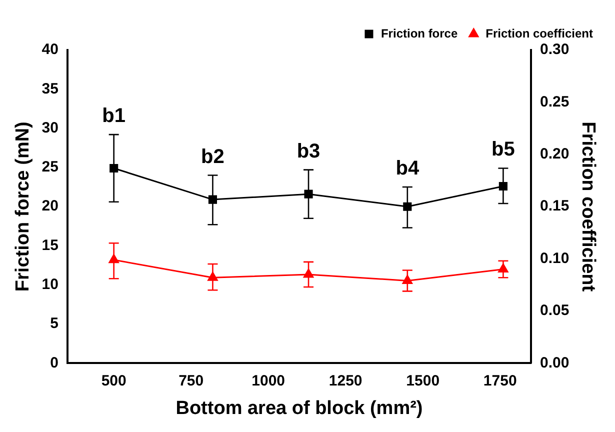 This screenshot has width=615, height=432. Describe the element at coordinates (555, 49) in the screenshot. I see `y2-tick-label: 0.30` at that location.